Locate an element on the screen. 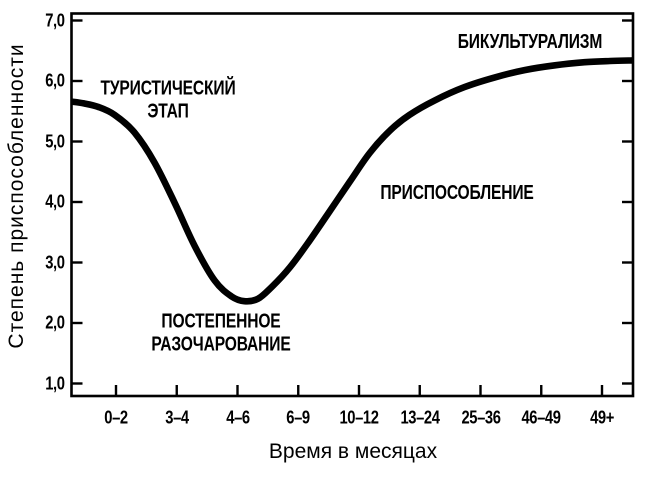 The height and width of the screenshot is (477, 646). x-tick-label: 10–12 is located at coordinates (359, 417).